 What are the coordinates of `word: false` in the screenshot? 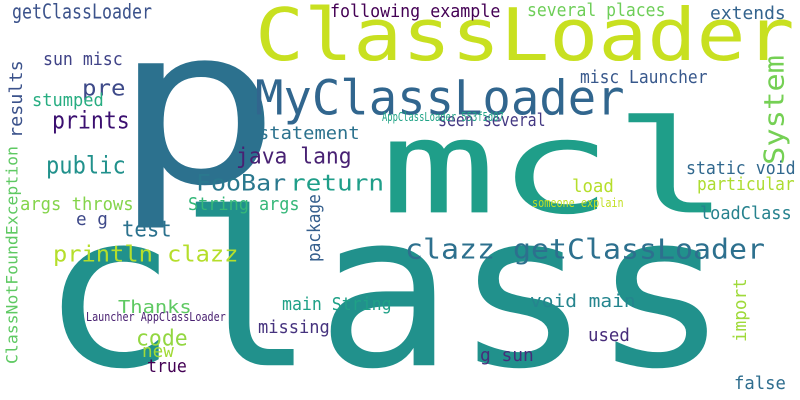 It's located at (760, 382).